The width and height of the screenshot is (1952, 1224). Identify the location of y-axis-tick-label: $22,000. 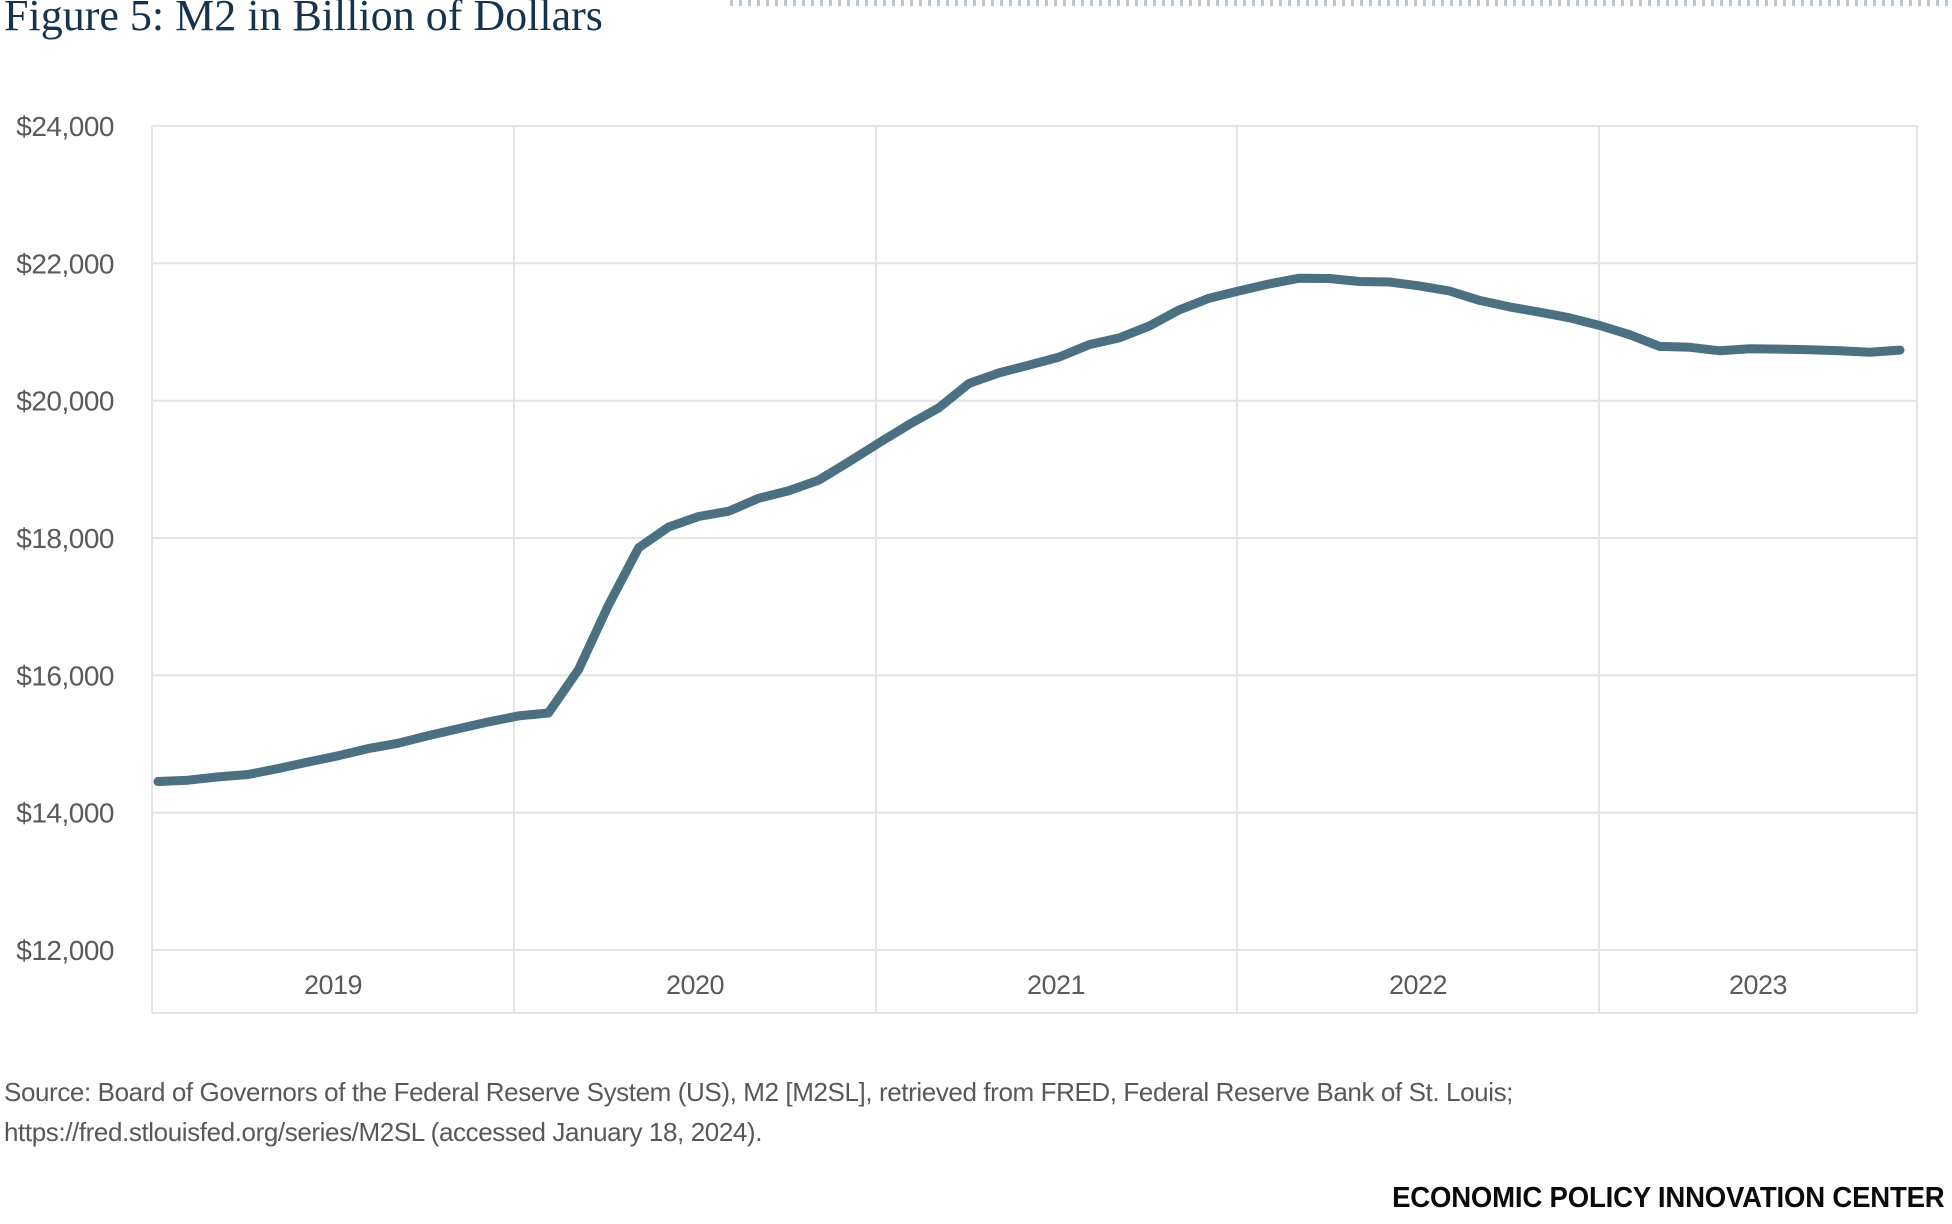
(65, 263).